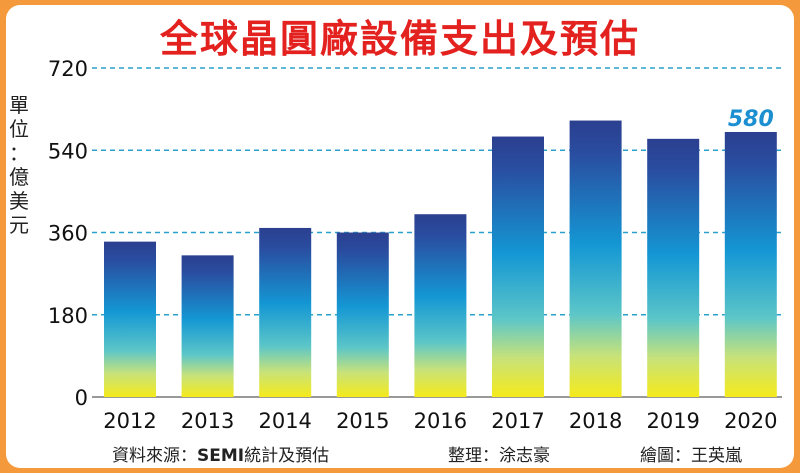 The height and width of the screenshot is (473, 800). Describe the element at coordinates (673, 267) in the screenshot. I see `bar-2019` at that location.